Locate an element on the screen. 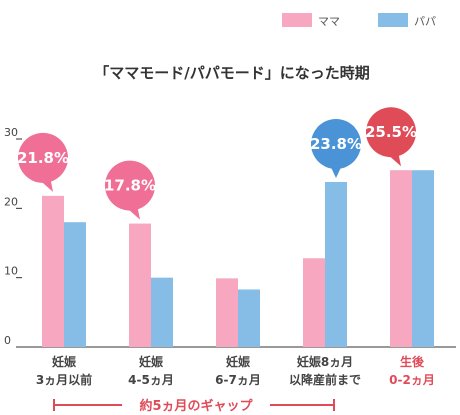 The height and width of the screenshot is (415, 460). callout-3: 25.5% is located at coordinates (391, 137).